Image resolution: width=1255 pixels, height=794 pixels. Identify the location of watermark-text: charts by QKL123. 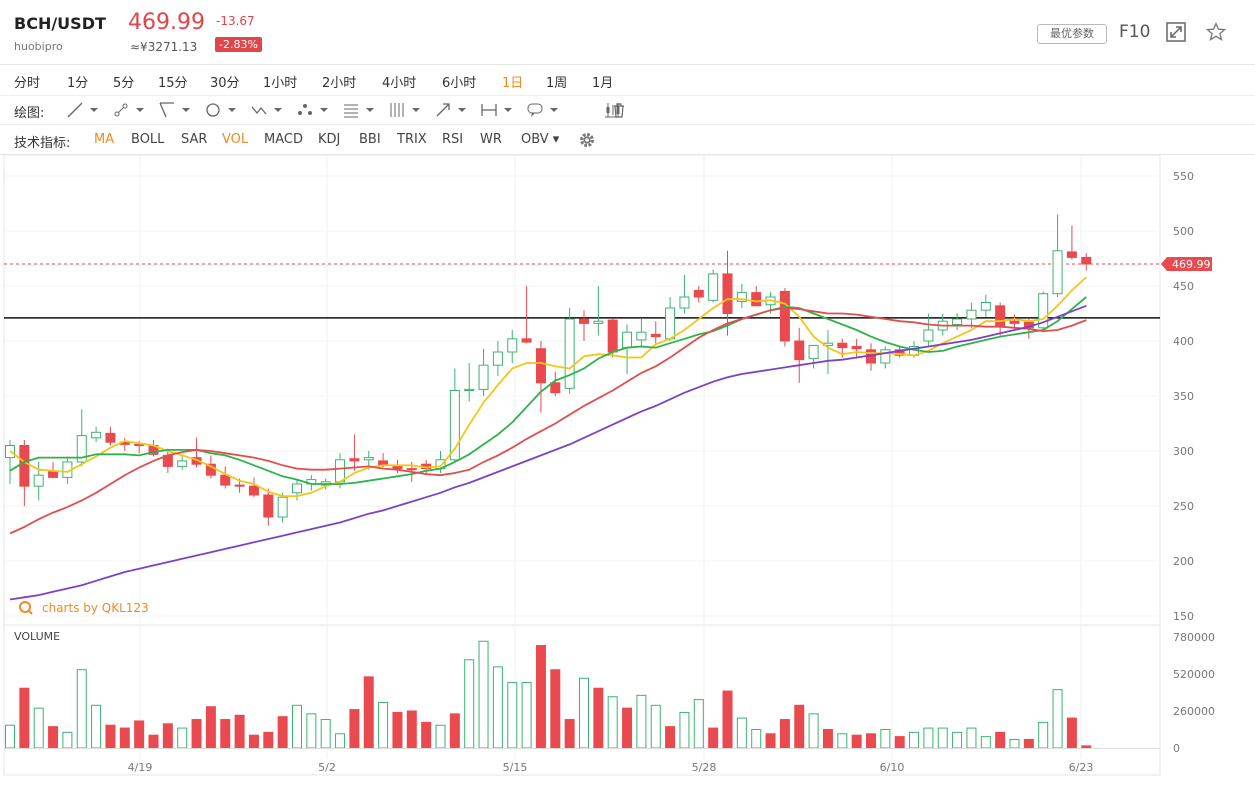
(95, 608).